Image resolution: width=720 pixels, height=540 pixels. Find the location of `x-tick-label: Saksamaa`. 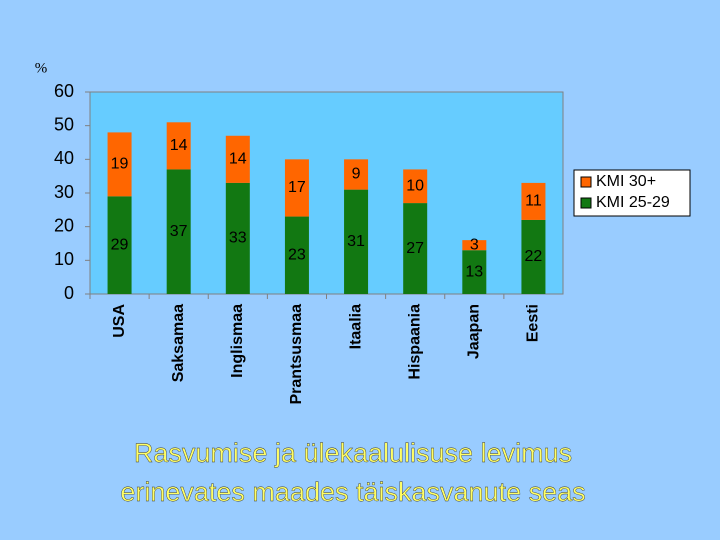

x-tick-label: Saksamaa is located at coordinates (178, 343).